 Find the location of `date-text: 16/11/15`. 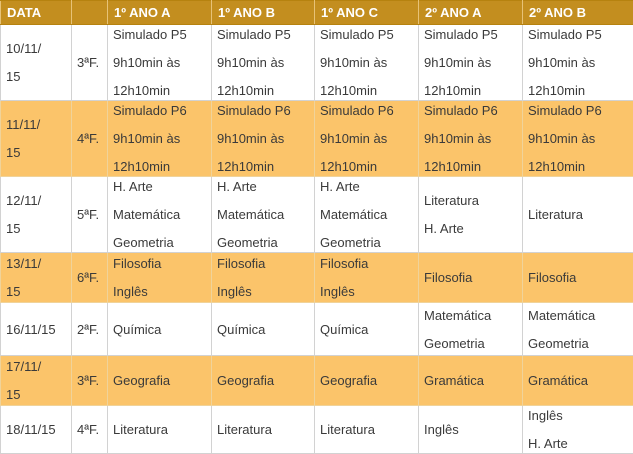

date-text: 16/11/15 is located at coordinates (38, 329).